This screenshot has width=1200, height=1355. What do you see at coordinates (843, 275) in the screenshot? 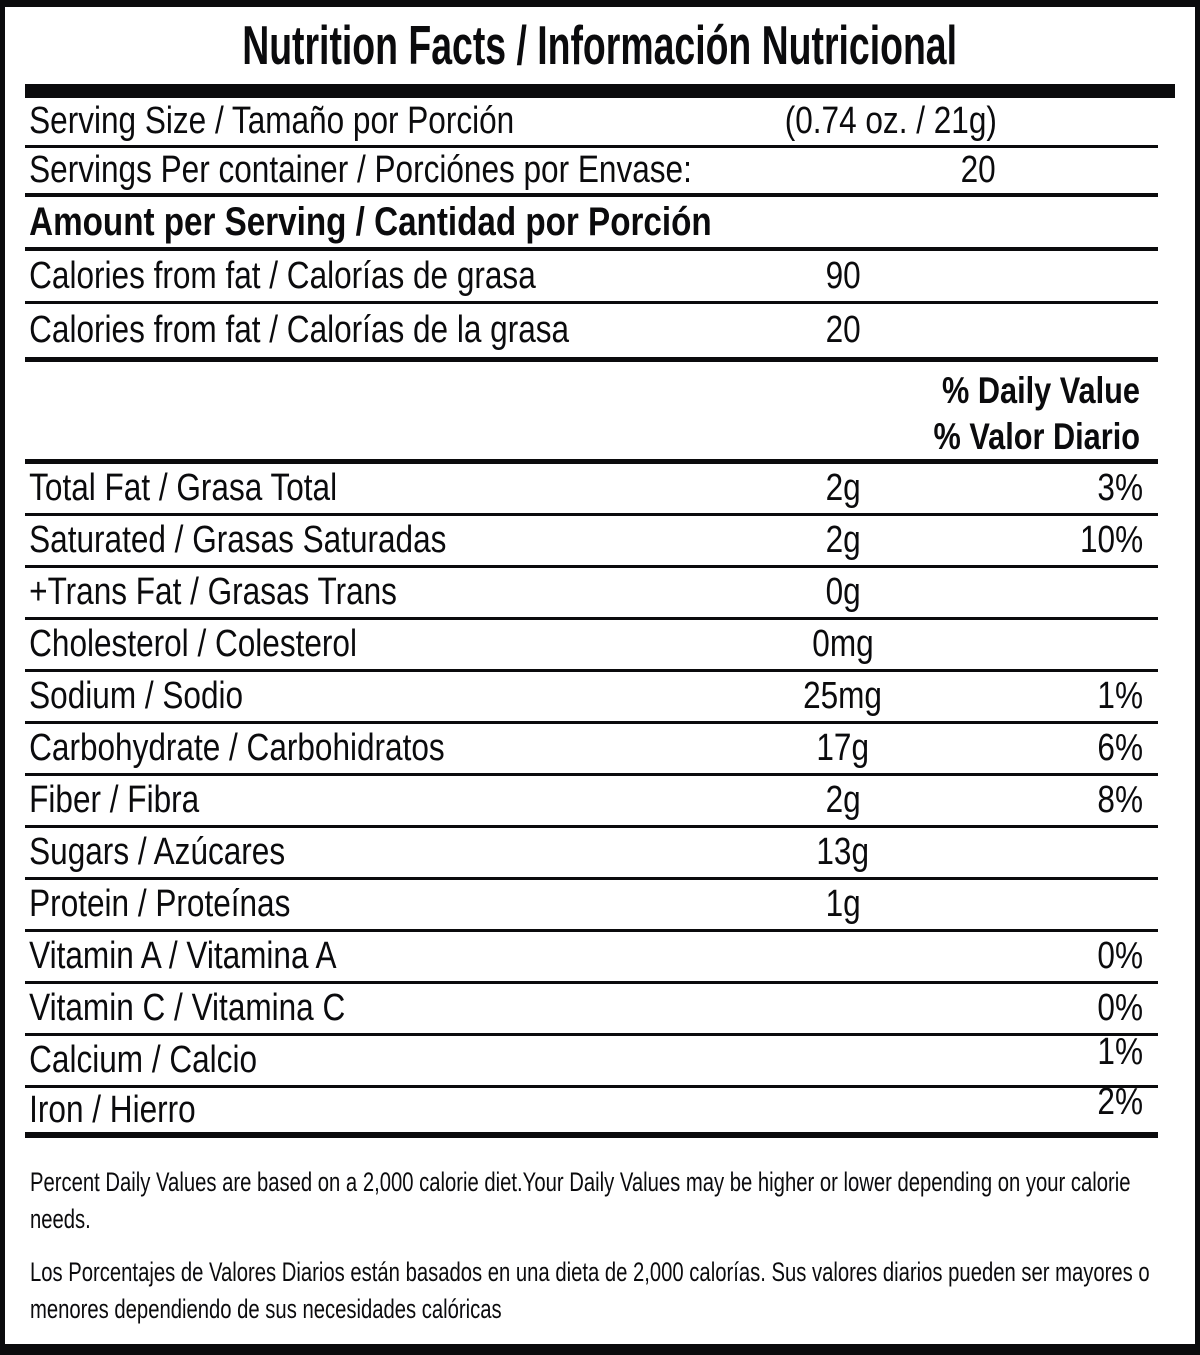
I see `calories-row-1-value: 90` at bounding box center [843, 275].